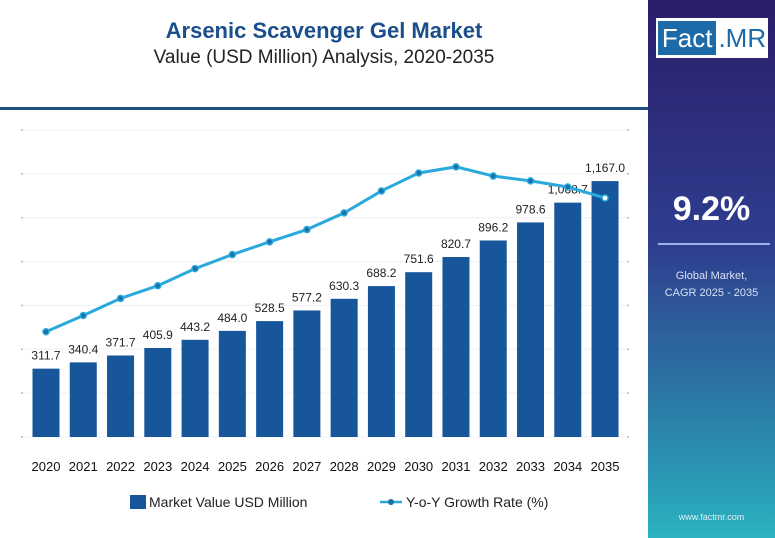 Image resolution: width=775 pixels, height=538 pixels. I want to click on legend-line-label: Y-o-Y Growth Rate (%), so click(477, 502).